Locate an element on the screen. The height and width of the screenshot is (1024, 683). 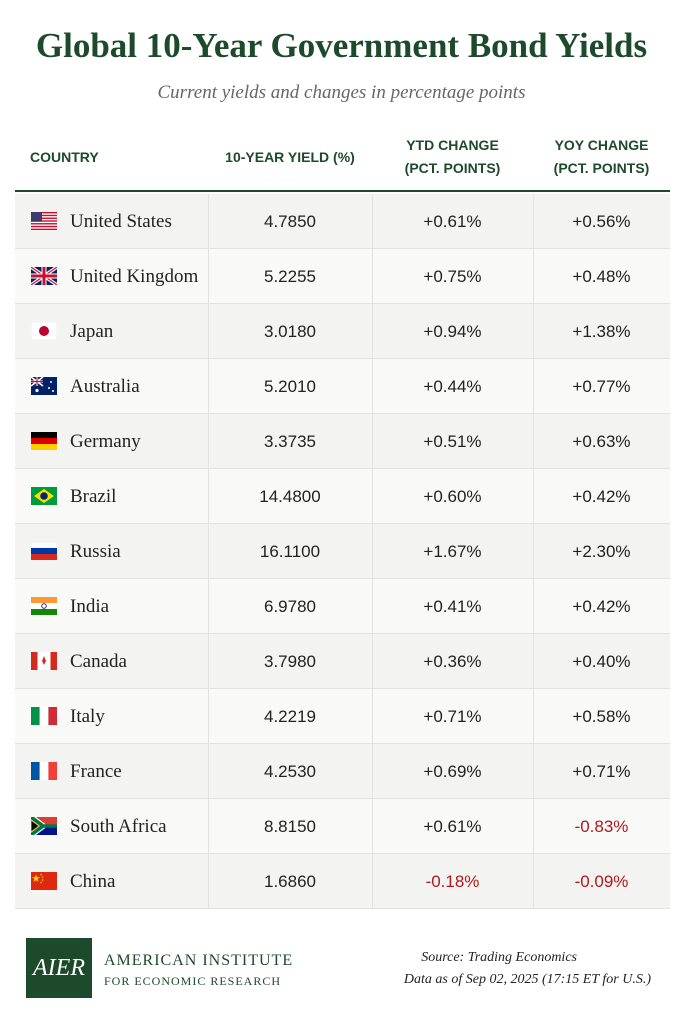
country-name: China is located at coordinates (93, 881).